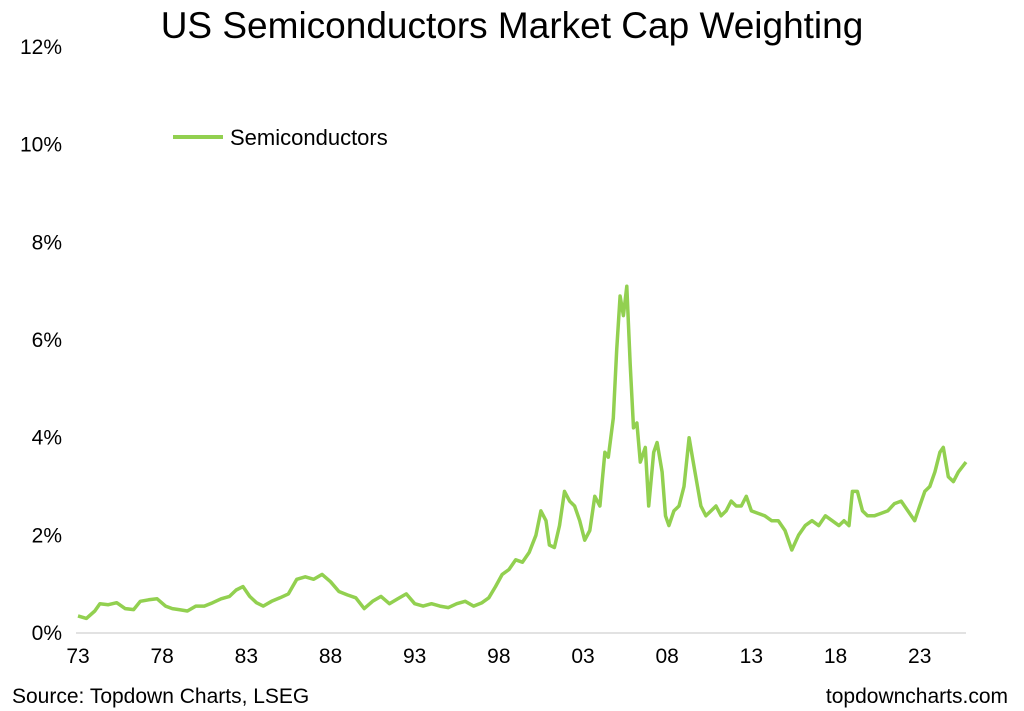 The image size is (1024, 711). I want to click on x-tick-label: 03, so click(582, 656).